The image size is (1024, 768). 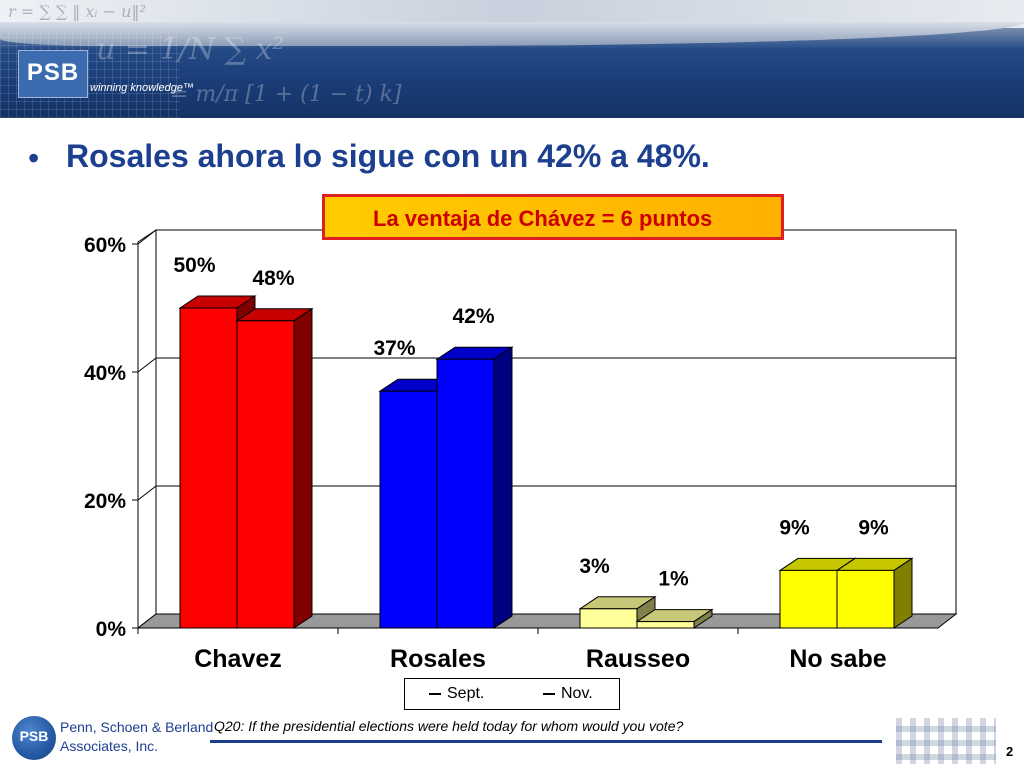 I want to click on header-logo: PSB, so click(x=53, y=74).